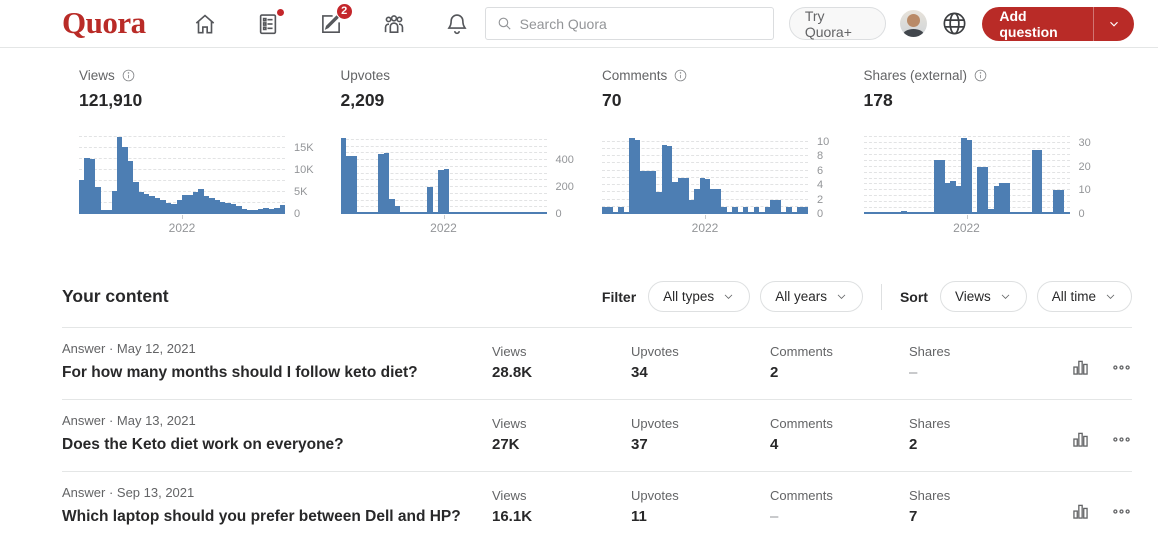 The image size is (1158, 535). Describe the element at coordinates (394, 24) in the screenshot. I see `spaces-icon` at that location.